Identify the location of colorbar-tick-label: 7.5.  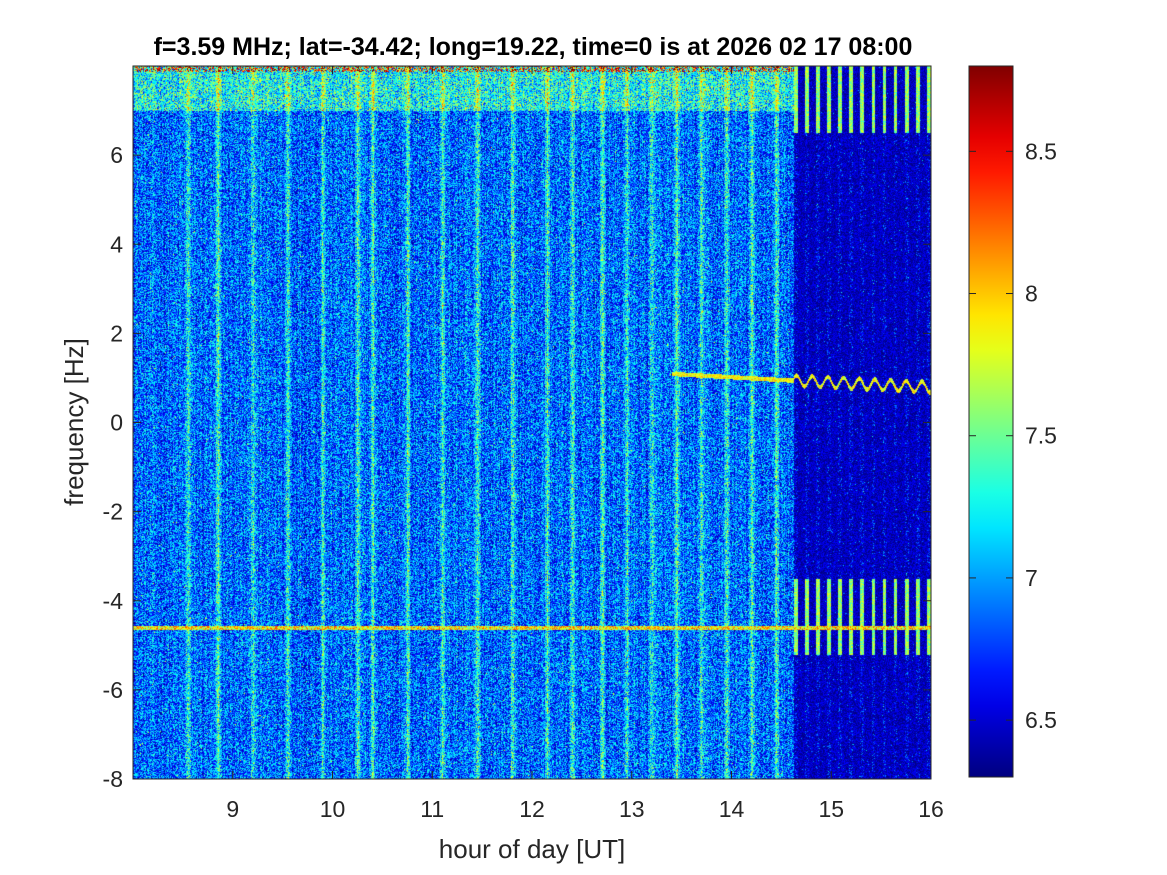
(1041, 436).